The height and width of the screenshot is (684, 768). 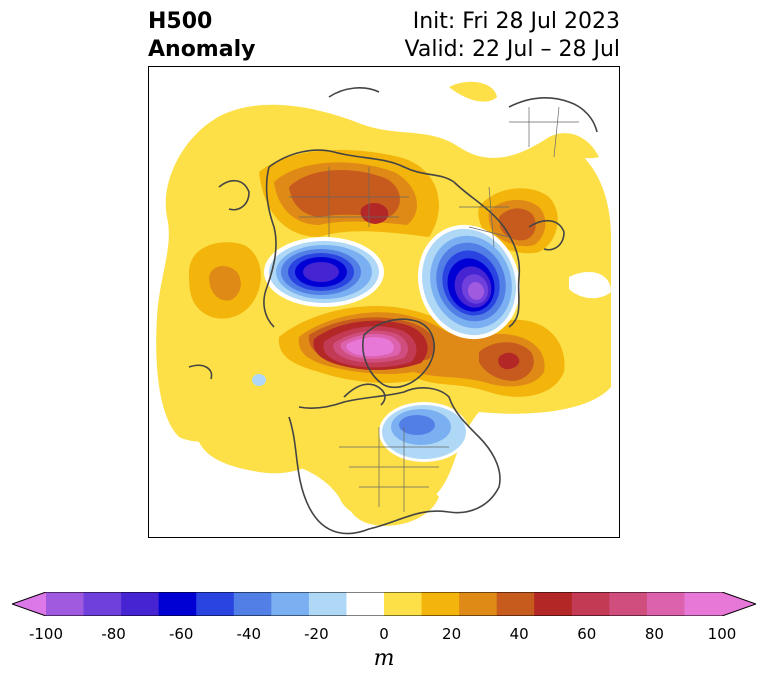 I want to click on colorbar-tick-label: 100, so click(x=722, y=634).